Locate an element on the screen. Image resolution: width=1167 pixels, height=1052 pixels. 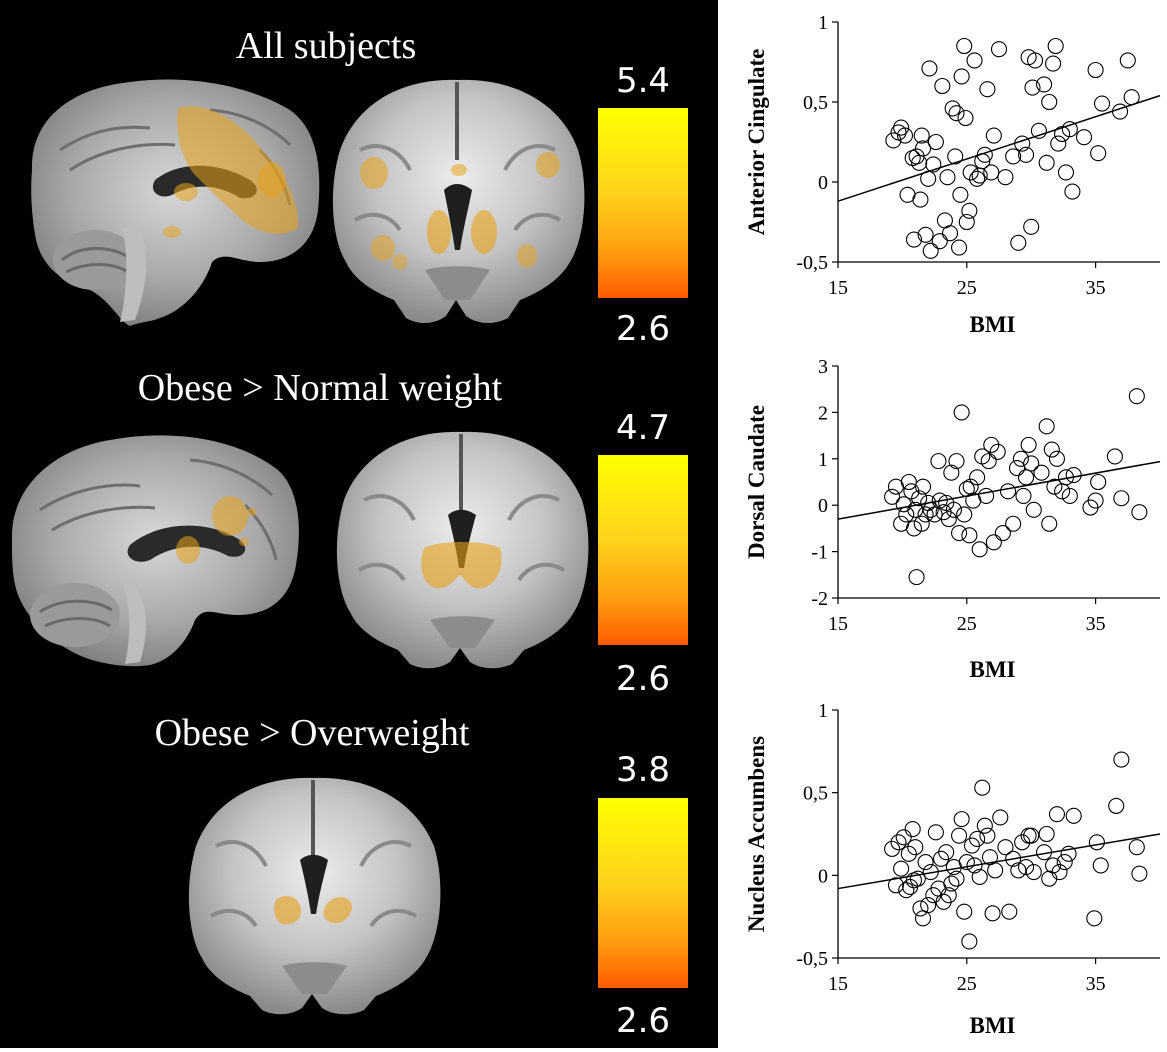
plot-1-fit-line is located at coordinates (999, 490).